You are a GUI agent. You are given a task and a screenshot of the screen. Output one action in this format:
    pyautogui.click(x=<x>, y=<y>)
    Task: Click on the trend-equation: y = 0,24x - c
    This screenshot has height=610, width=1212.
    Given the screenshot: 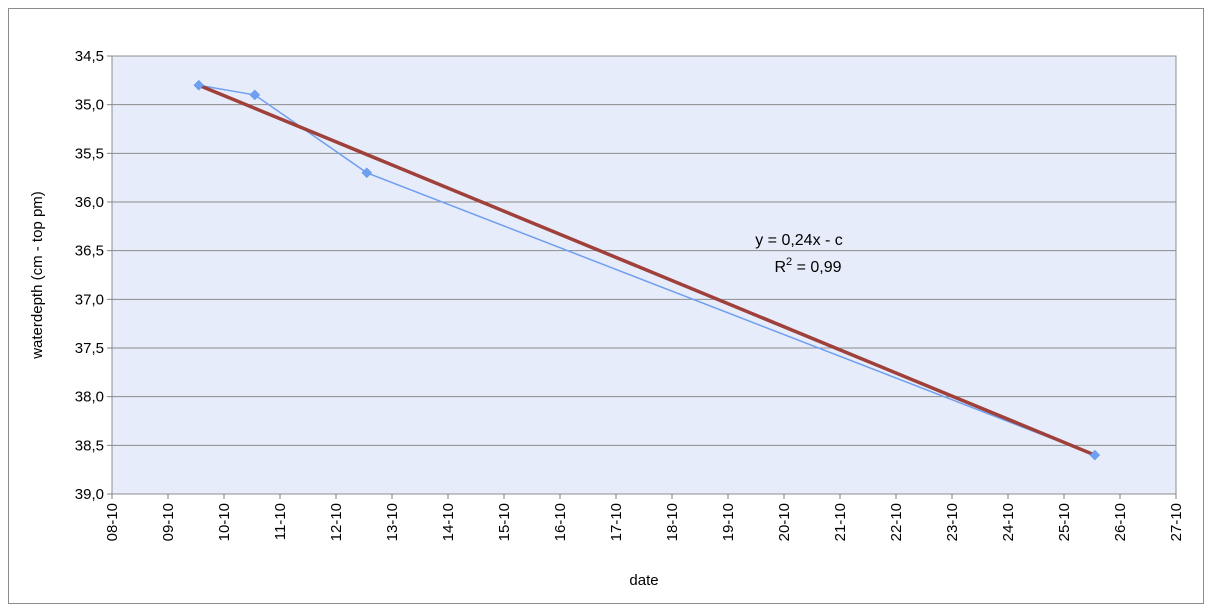 What is the action you would take?
    pyautogui.click(x=799, y=240)
    